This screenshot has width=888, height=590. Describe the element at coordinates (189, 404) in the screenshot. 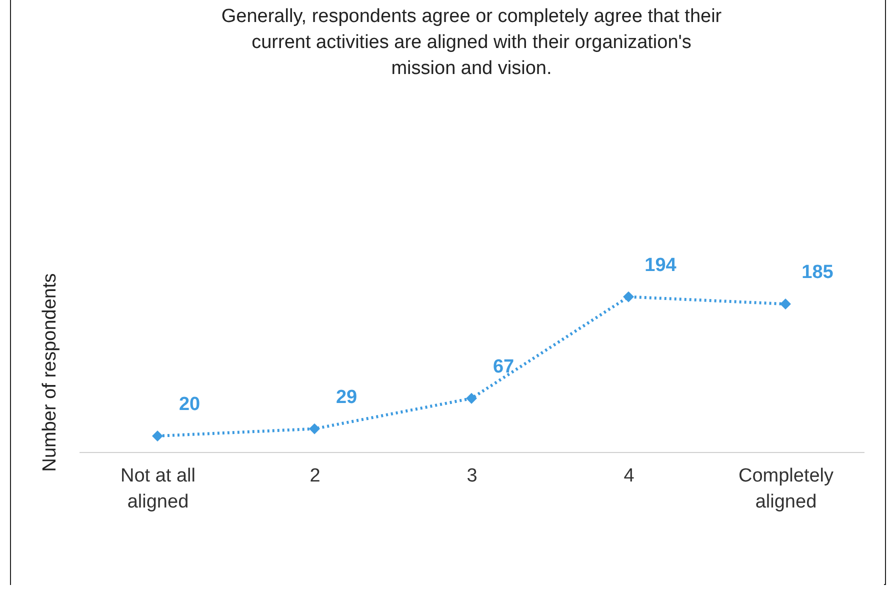

I see `data-label: 20` at that location.